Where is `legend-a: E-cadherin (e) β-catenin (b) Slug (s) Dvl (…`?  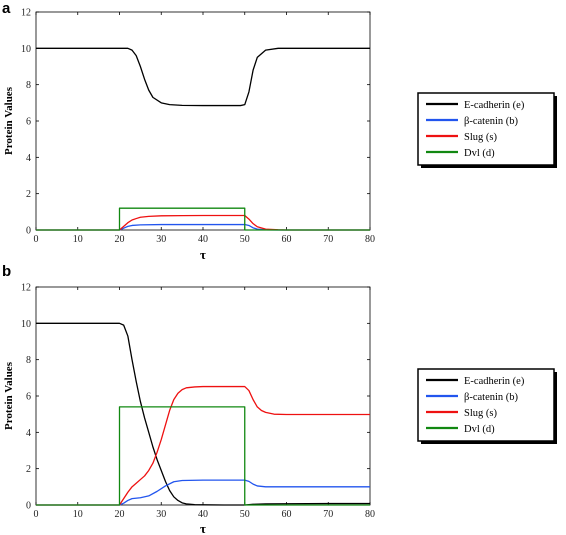 legend-a: E-cadherin (e) β-catenin (b) Slug (s) Dvl (… is located at coordinates (487, 130).